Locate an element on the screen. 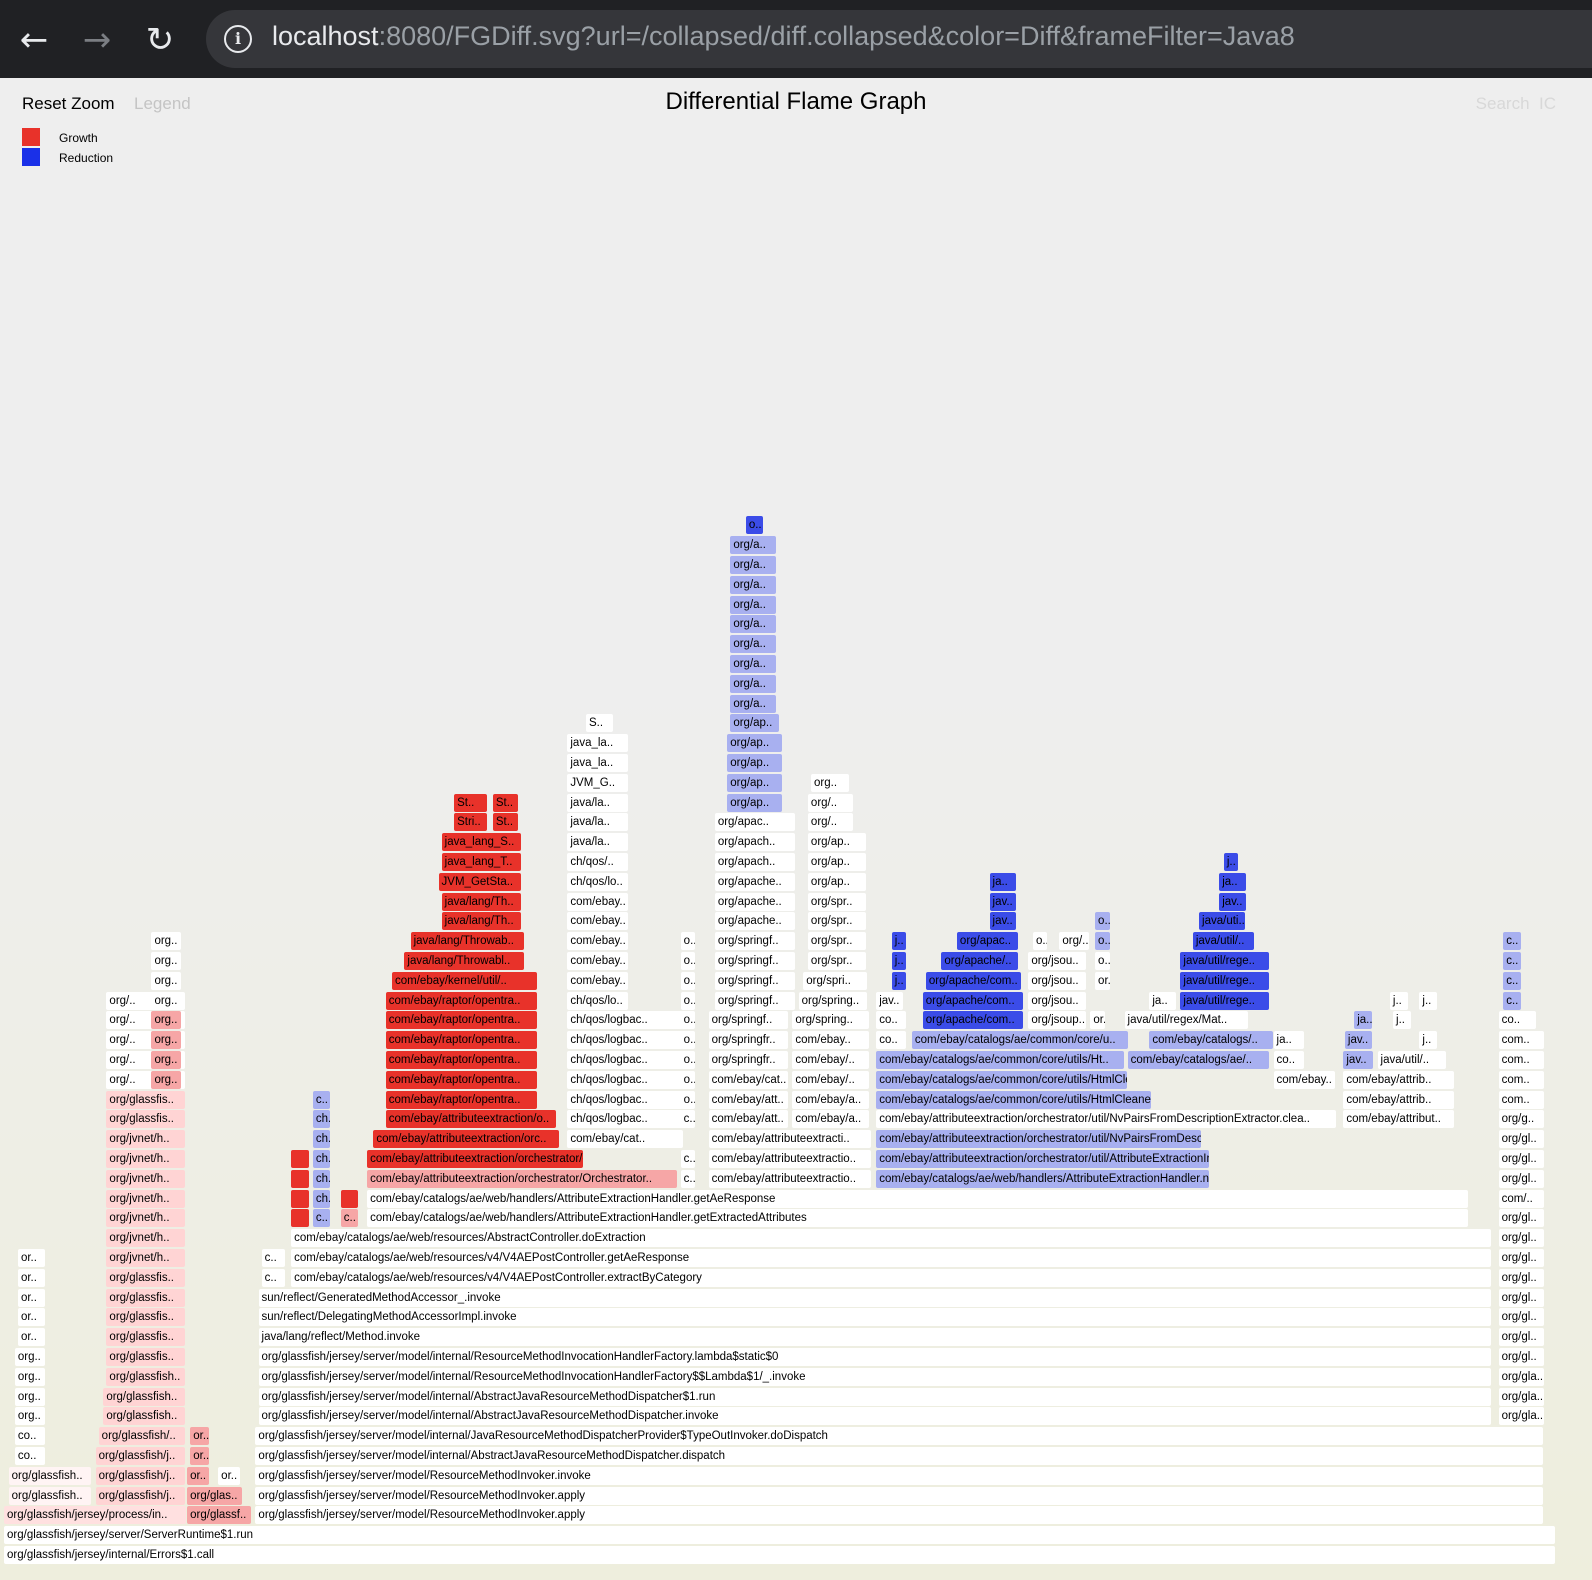 Image resolution: width=1592 pixels, height=1580 pixels. flame-frame: java/lang/Th.. is located at coordinates (481, 901).